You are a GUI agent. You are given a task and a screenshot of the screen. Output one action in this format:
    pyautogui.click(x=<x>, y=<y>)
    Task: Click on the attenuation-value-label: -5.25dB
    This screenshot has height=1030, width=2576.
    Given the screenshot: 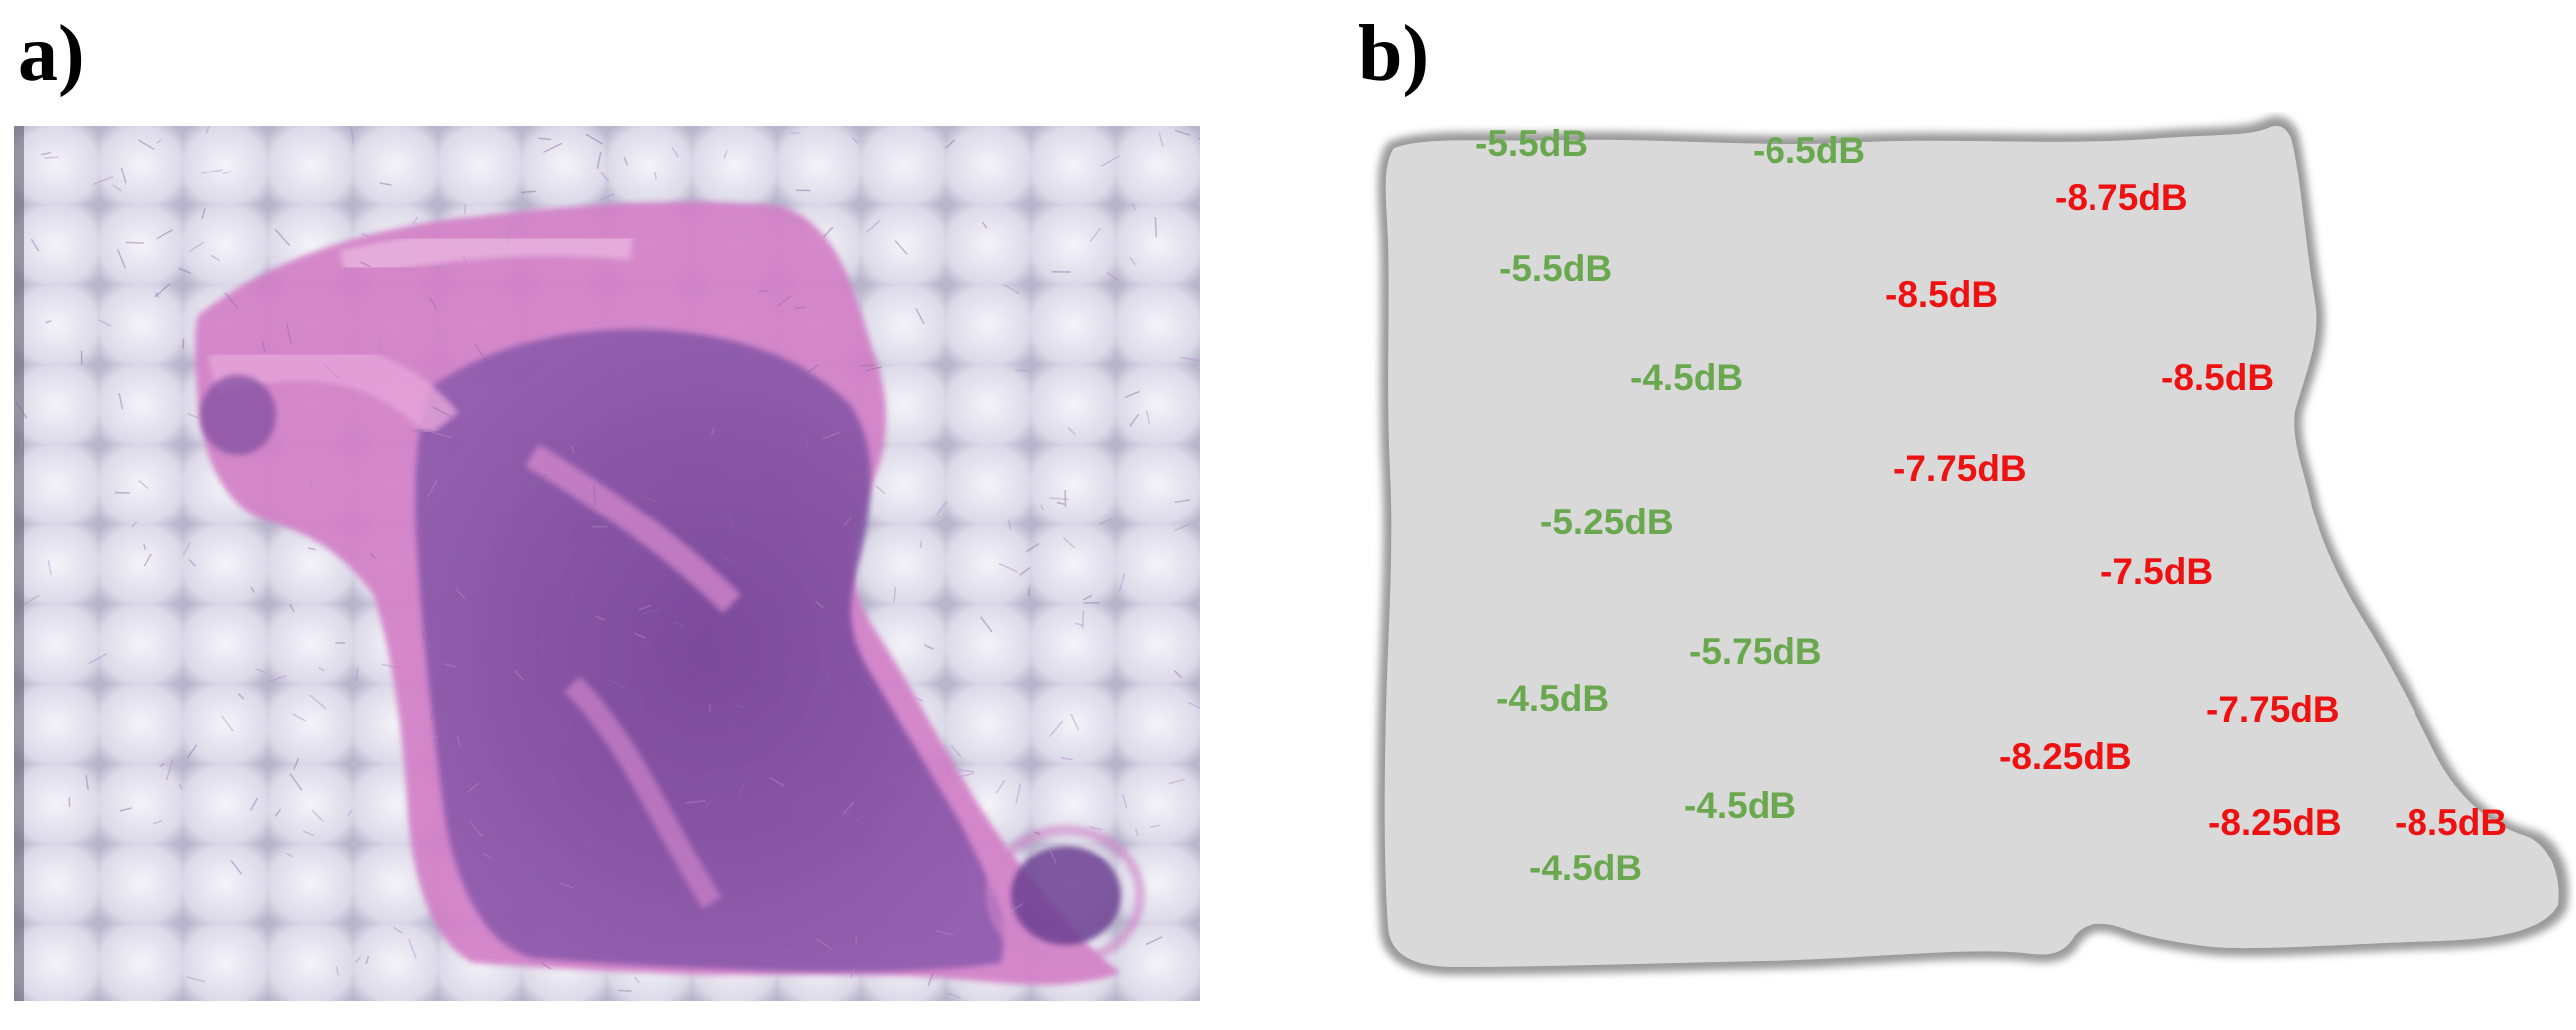 What is the action you would take?
    pyautogui.click(x=1607, y=522)
    